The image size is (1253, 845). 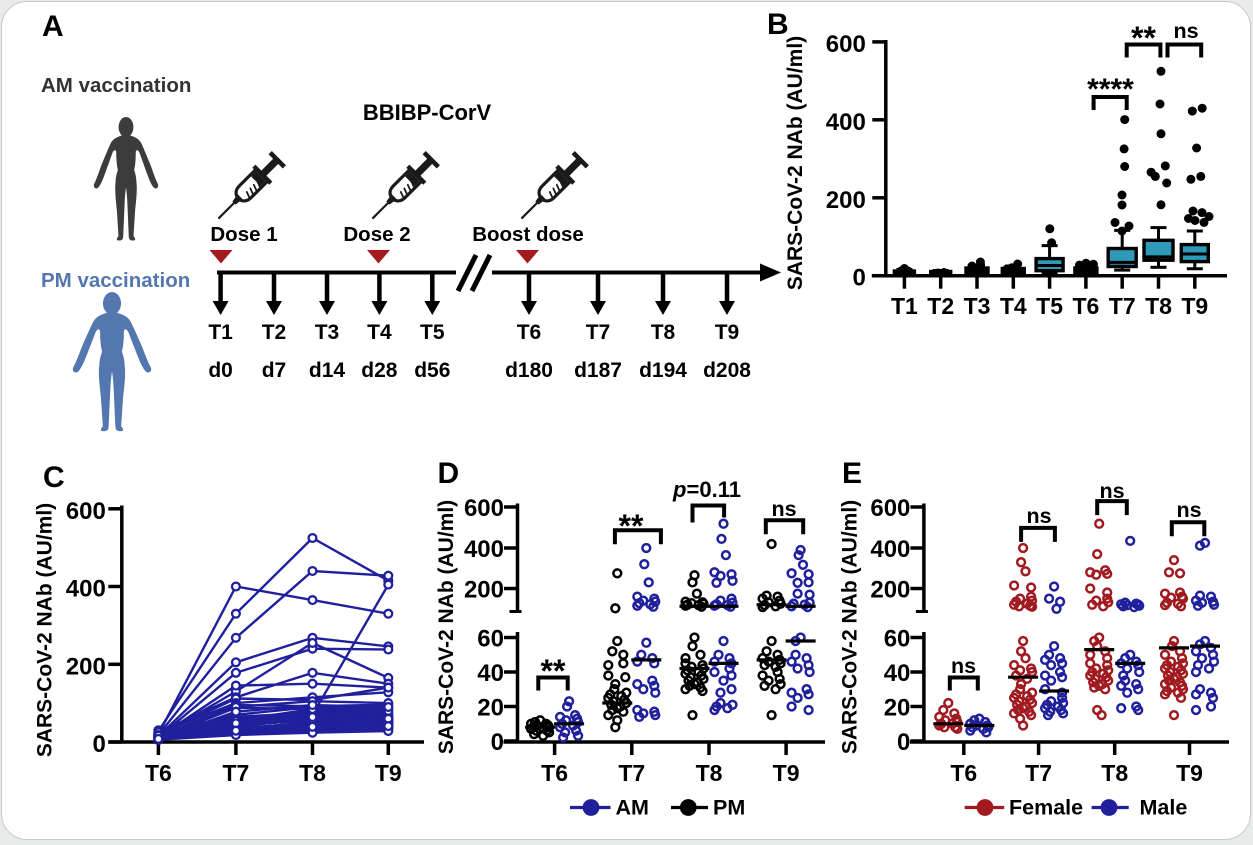 I want to click on svg-text: d194, so click(x=663, y=370).